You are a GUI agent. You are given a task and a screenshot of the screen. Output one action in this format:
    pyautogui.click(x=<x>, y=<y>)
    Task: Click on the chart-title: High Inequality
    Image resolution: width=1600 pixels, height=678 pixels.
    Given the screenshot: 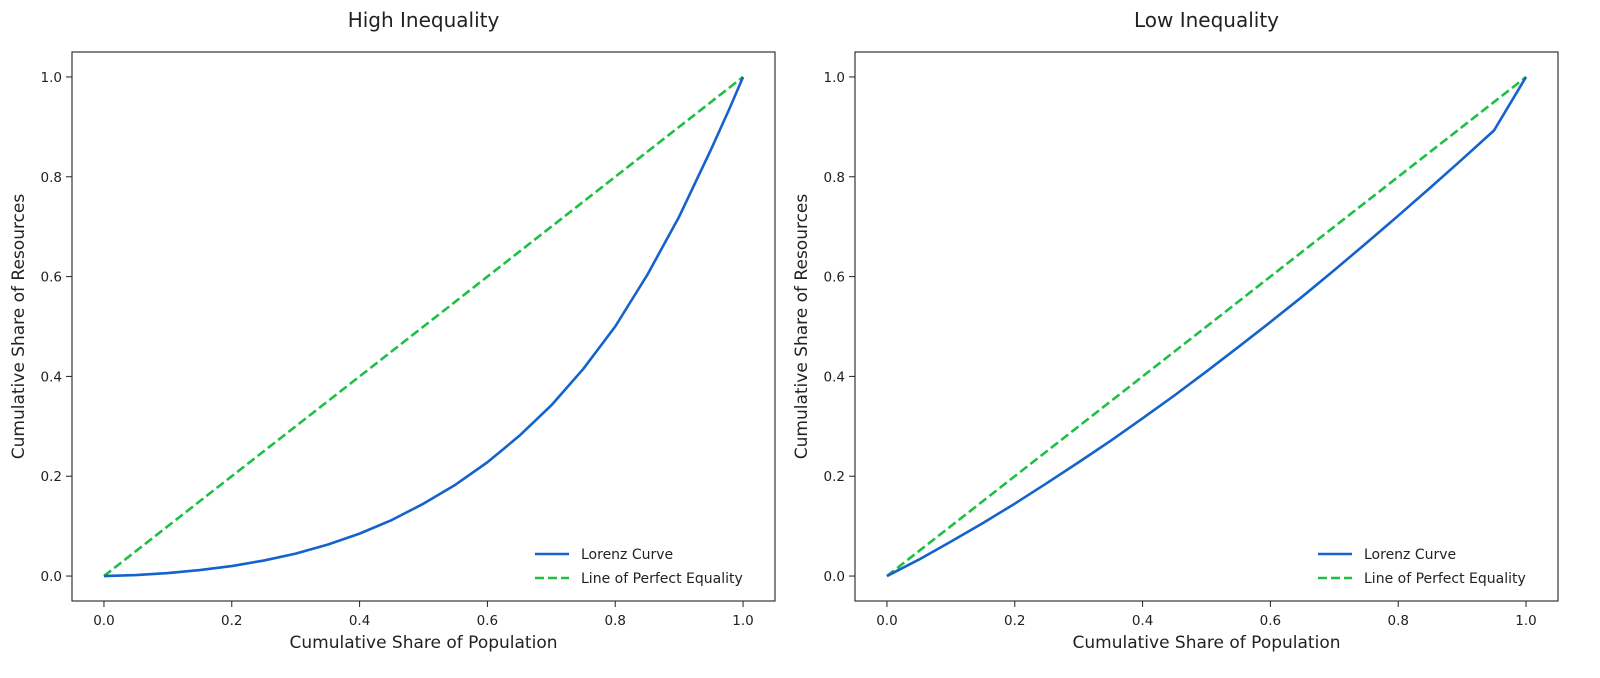 What is the action you would take?
    pyautogui.click(x=424, y=20)
    